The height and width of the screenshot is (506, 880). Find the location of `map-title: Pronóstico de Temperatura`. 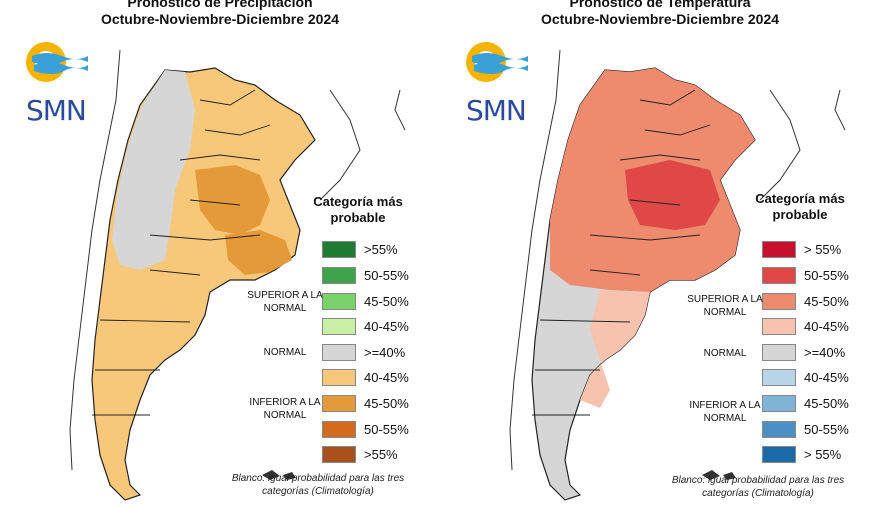

map-title: Pronóstico de Temperatura is located at coordinates (660, 5).